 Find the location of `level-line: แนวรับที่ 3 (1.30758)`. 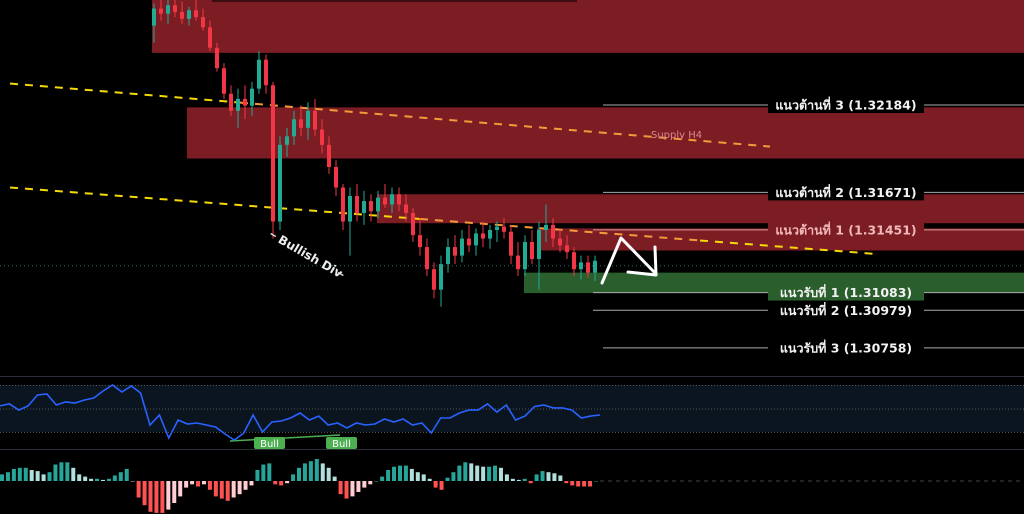

level-line: แนวรับที่ 3 (1.30758) is located at coordinates (813, 347).